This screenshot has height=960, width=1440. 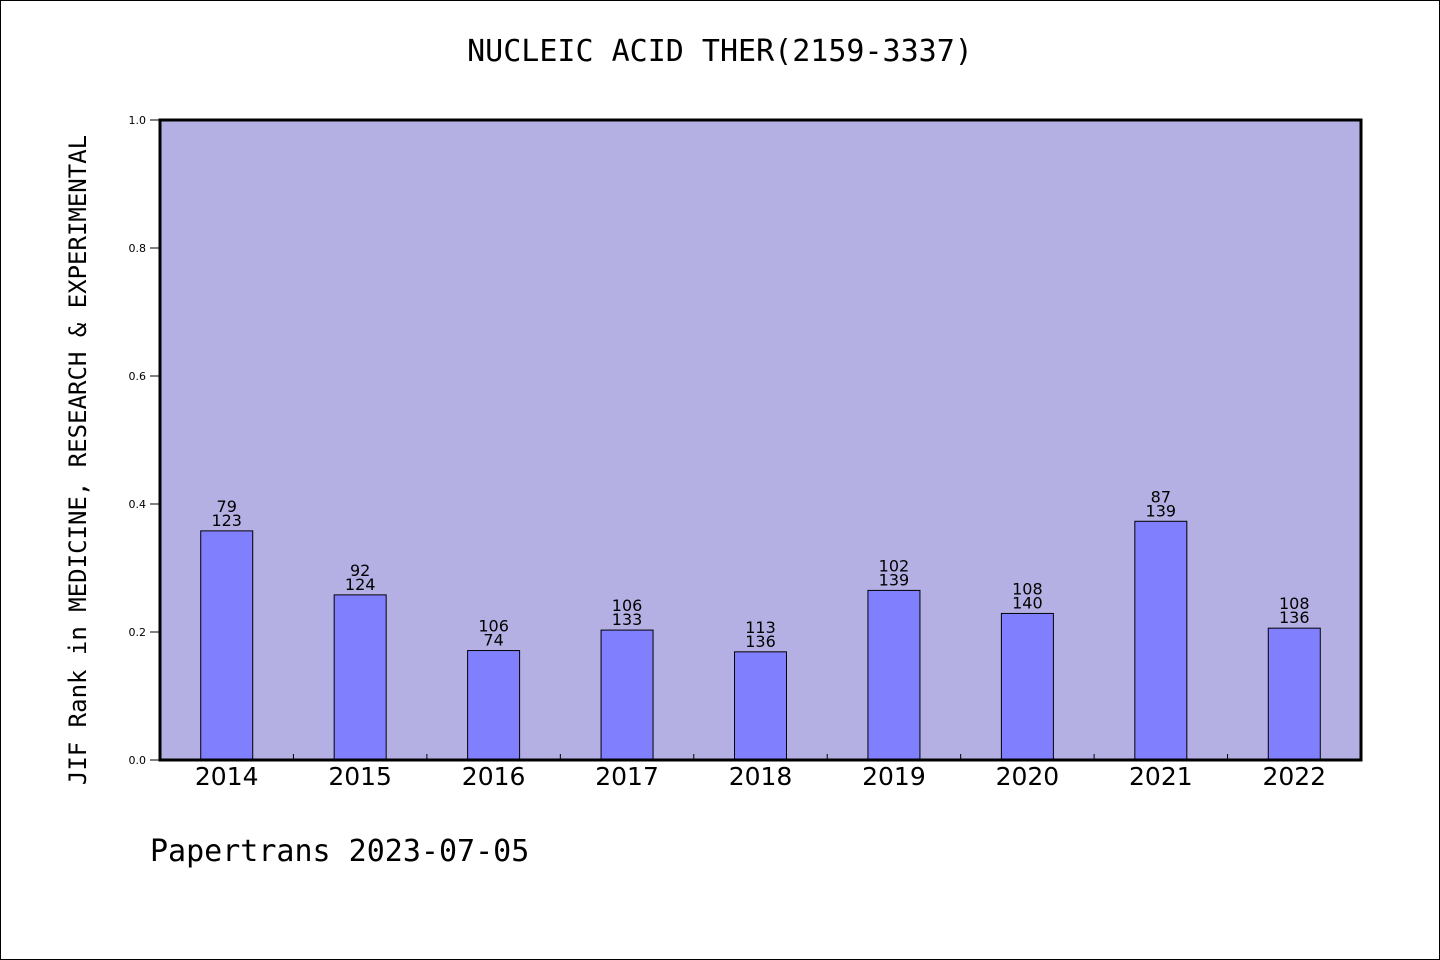 What do you see at coordinates (340, 851) in the screenshot?
I see `footer-text: Papertrans 2023-07-05` at bounding box center [340, 851].